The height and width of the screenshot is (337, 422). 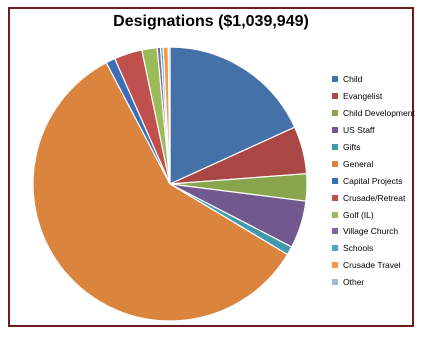 What do you see at coordinates (211, 21) in the screenshot?
I see `chart-title: Designations ($1,039,949)` at bounding box center [211, 21].